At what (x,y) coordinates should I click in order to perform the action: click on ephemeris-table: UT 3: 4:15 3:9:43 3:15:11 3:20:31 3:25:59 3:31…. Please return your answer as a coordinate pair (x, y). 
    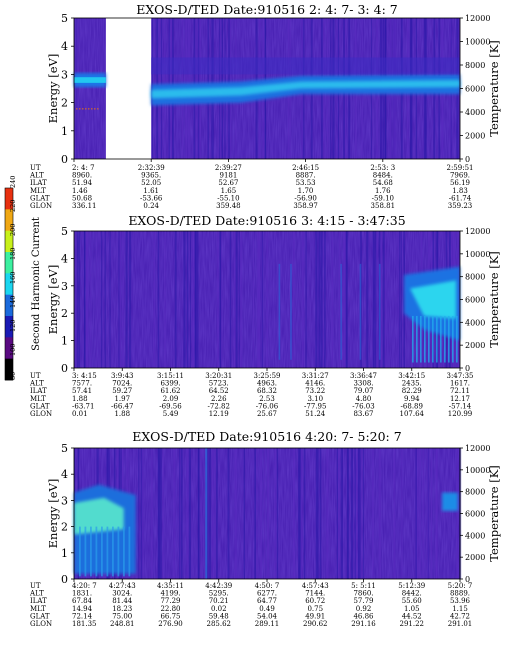
    Looking at the image, I should click on (251, 395).